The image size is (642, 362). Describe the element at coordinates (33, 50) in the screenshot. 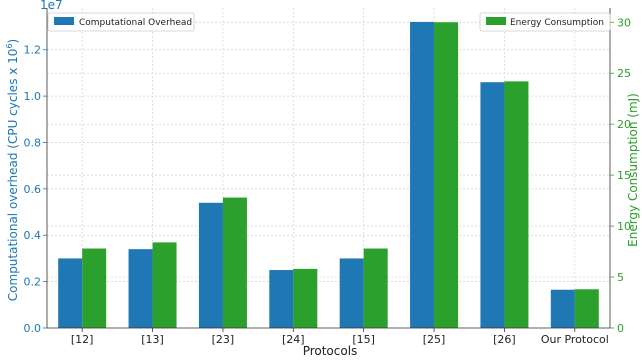

I see `left-tick-label-6: 1.2` at that location.